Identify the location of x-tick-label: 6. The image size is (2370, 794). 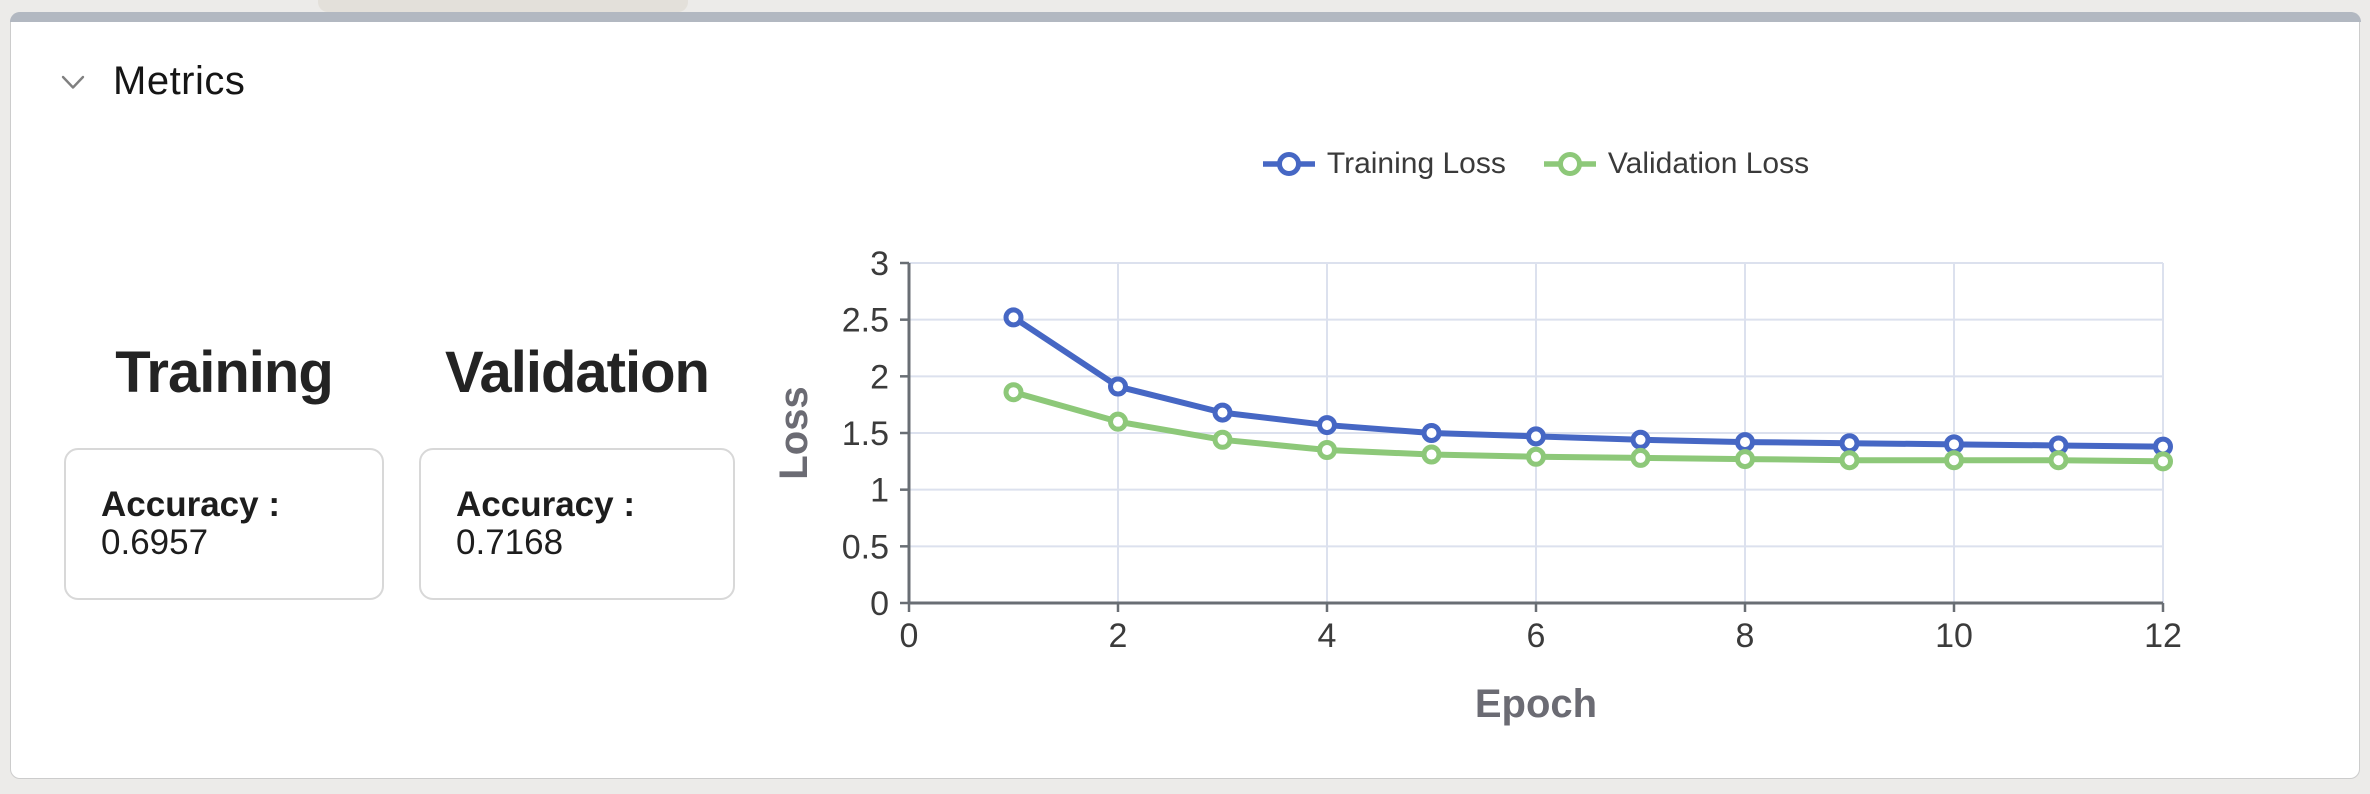
(1536, 636).